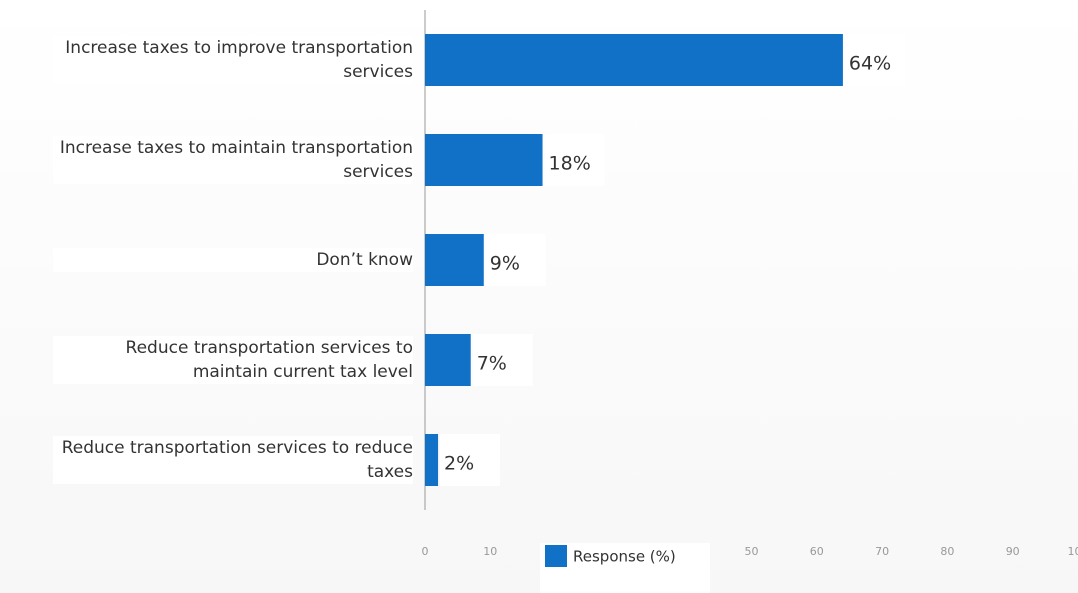 This screenshot has width=1078, height=593. I want to click on value-label: 18%, so click(570, 164).